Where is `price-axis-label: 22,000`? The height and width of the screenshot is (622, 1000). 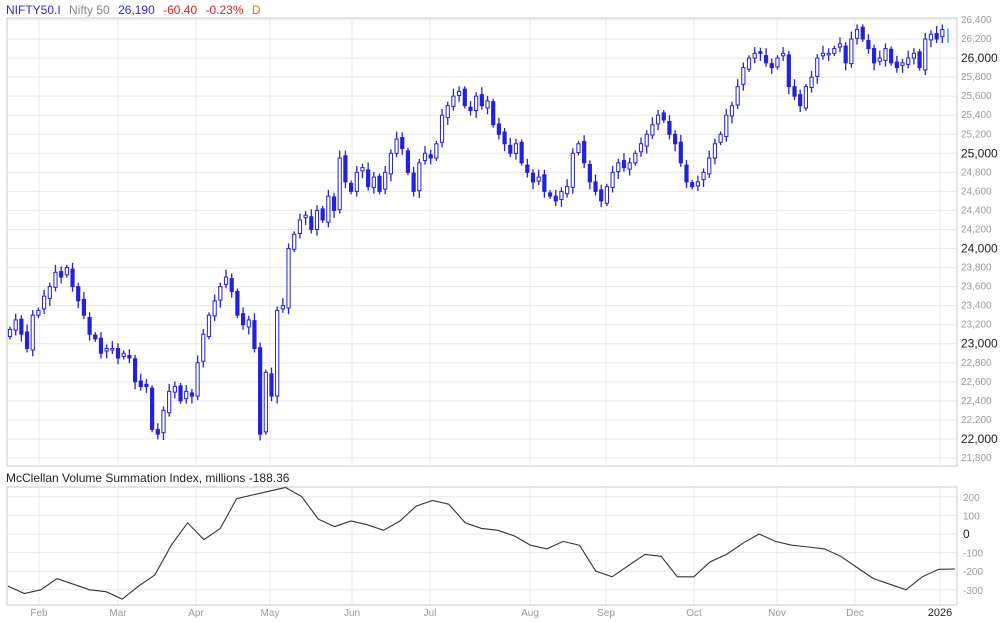
price-axis-label: 22,000 is located at coordinates (979, 439).